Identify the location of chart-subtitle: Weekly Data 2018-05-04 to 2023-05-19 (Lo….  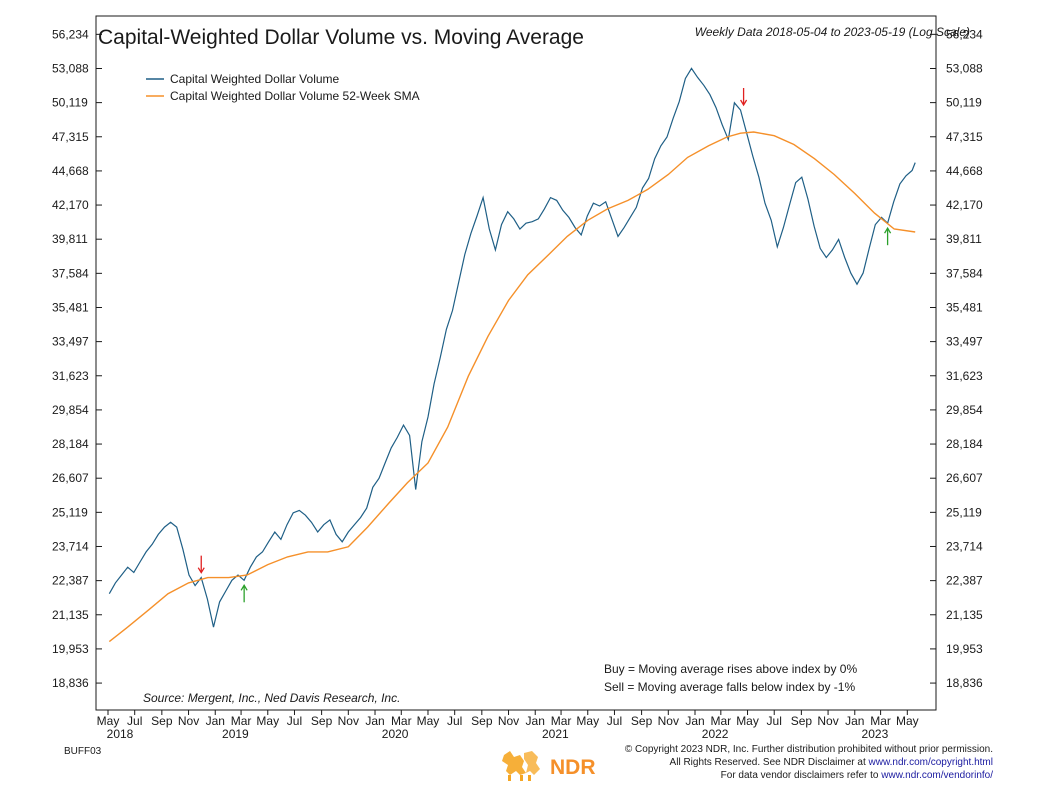
(832, 32).